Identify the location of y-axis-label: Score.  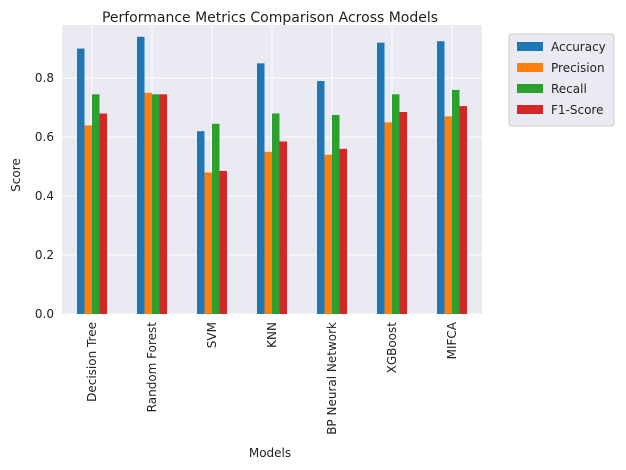
(16, 175).